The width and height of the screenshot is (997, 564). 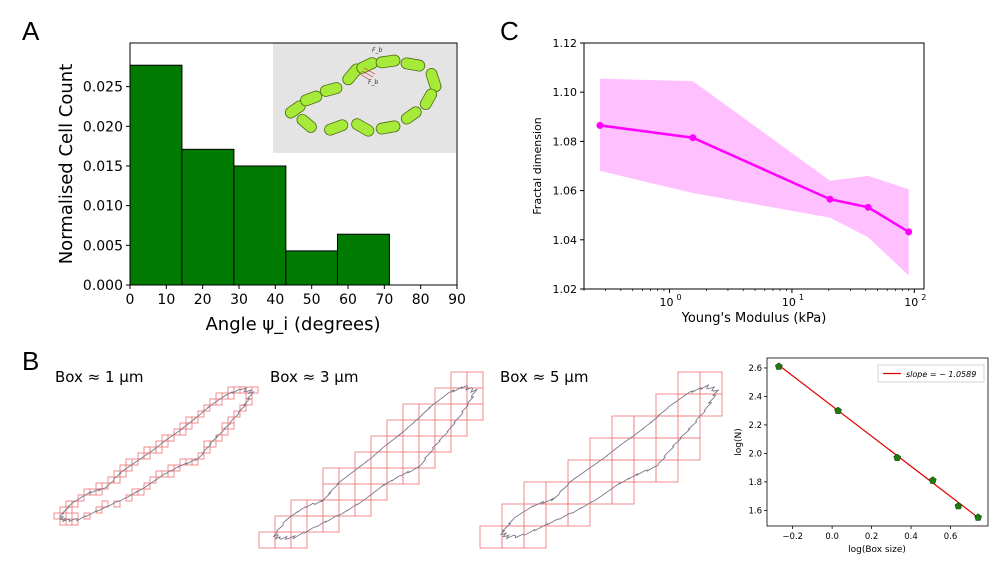 What do you see at coordinates (544, 377) in the screenshot?
I see `box-label-5um: Box ≈ 5 μm` at bounding box center [544, 377].